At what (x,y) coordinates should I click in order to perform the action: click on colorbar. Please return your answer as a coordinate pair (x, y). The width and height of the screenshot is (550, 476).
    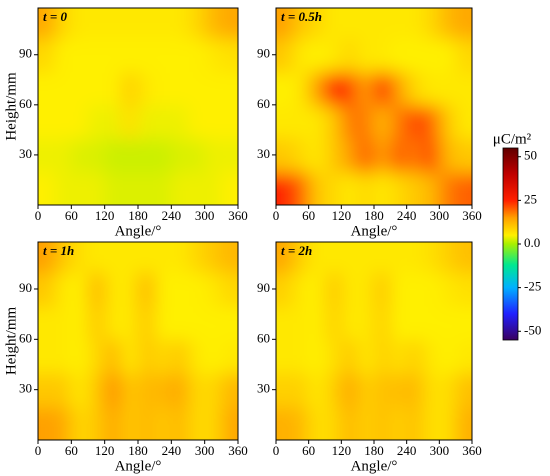
    Looking at the image, I should click on (510, 244).